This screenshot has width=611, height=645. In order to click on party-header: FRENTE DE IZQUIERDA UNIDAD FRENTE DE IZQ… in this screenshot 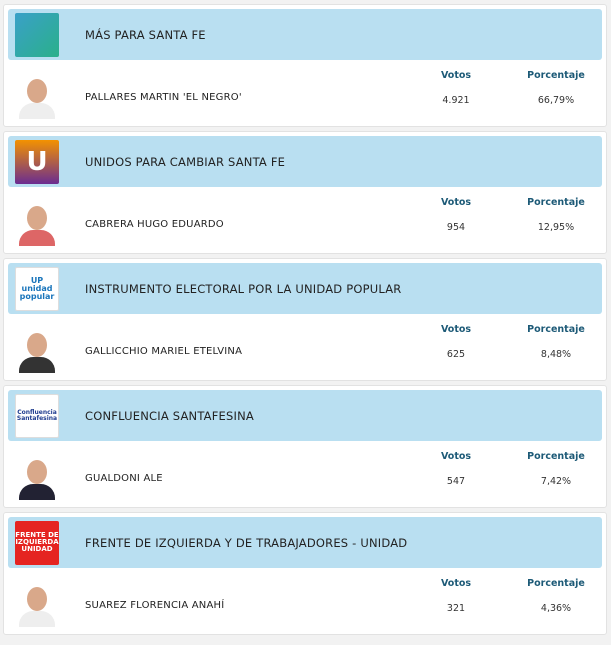, I will do `click(305, 542)`.